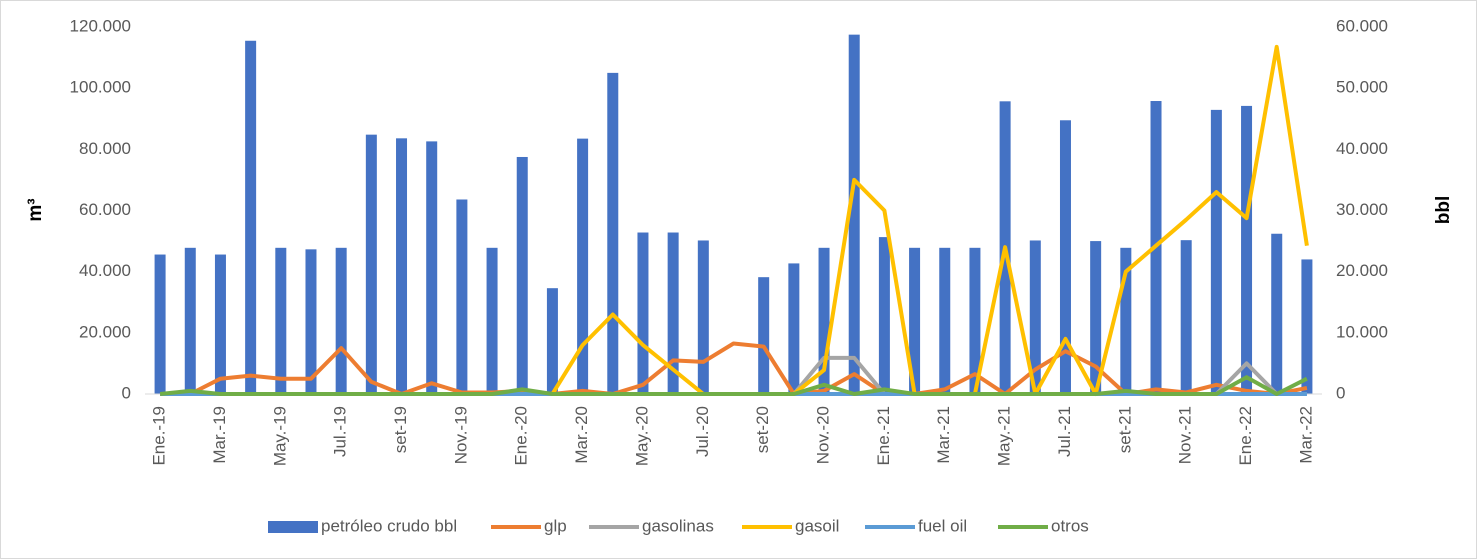 Image resolution: width=1477 pixels, height=559 pixels. What do you see at coordinates (460, 435) in the screenshot?
I see `x-tick-label: Nov.-19` at bounding box center [460, 435].